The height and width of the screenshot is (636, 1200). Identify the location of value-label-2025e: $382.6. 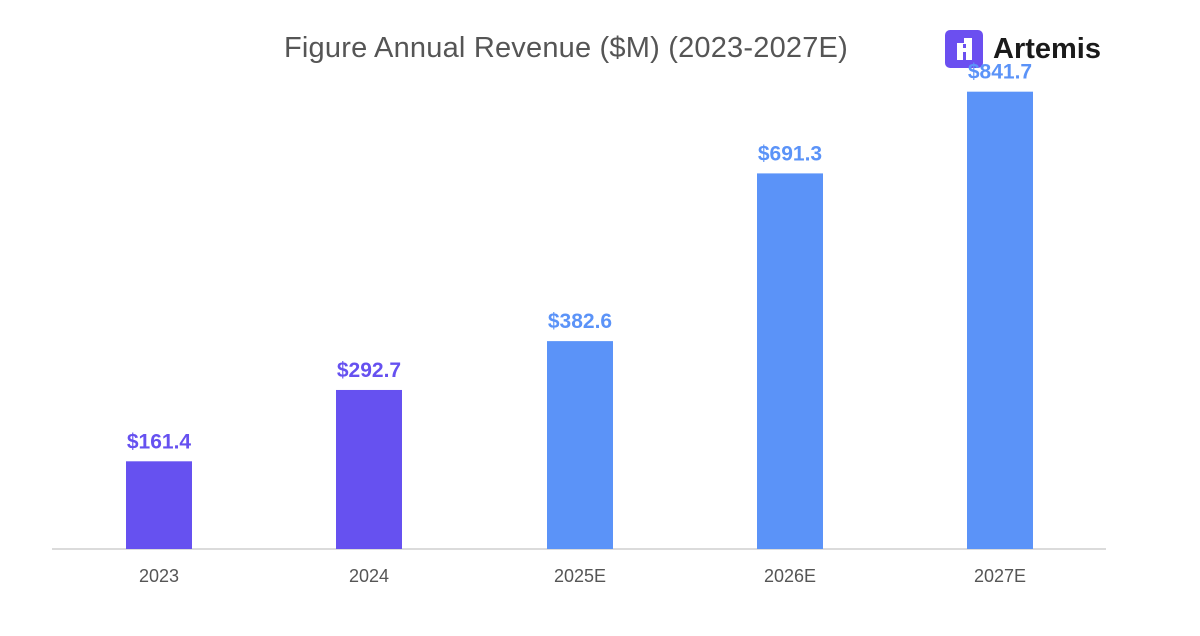
(580, 321).